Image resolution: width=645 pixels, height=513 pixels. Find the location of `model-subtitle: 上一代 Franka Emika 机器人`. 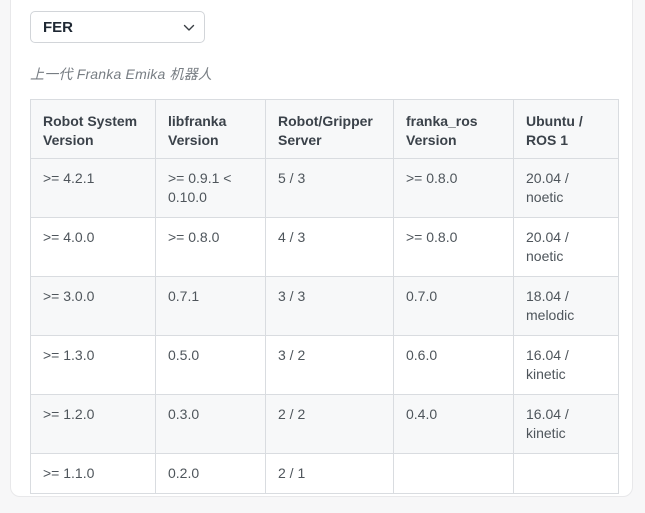

model-subtitle: 上一代 Franka Emika 机器人 is located at coordinates (121, 74).